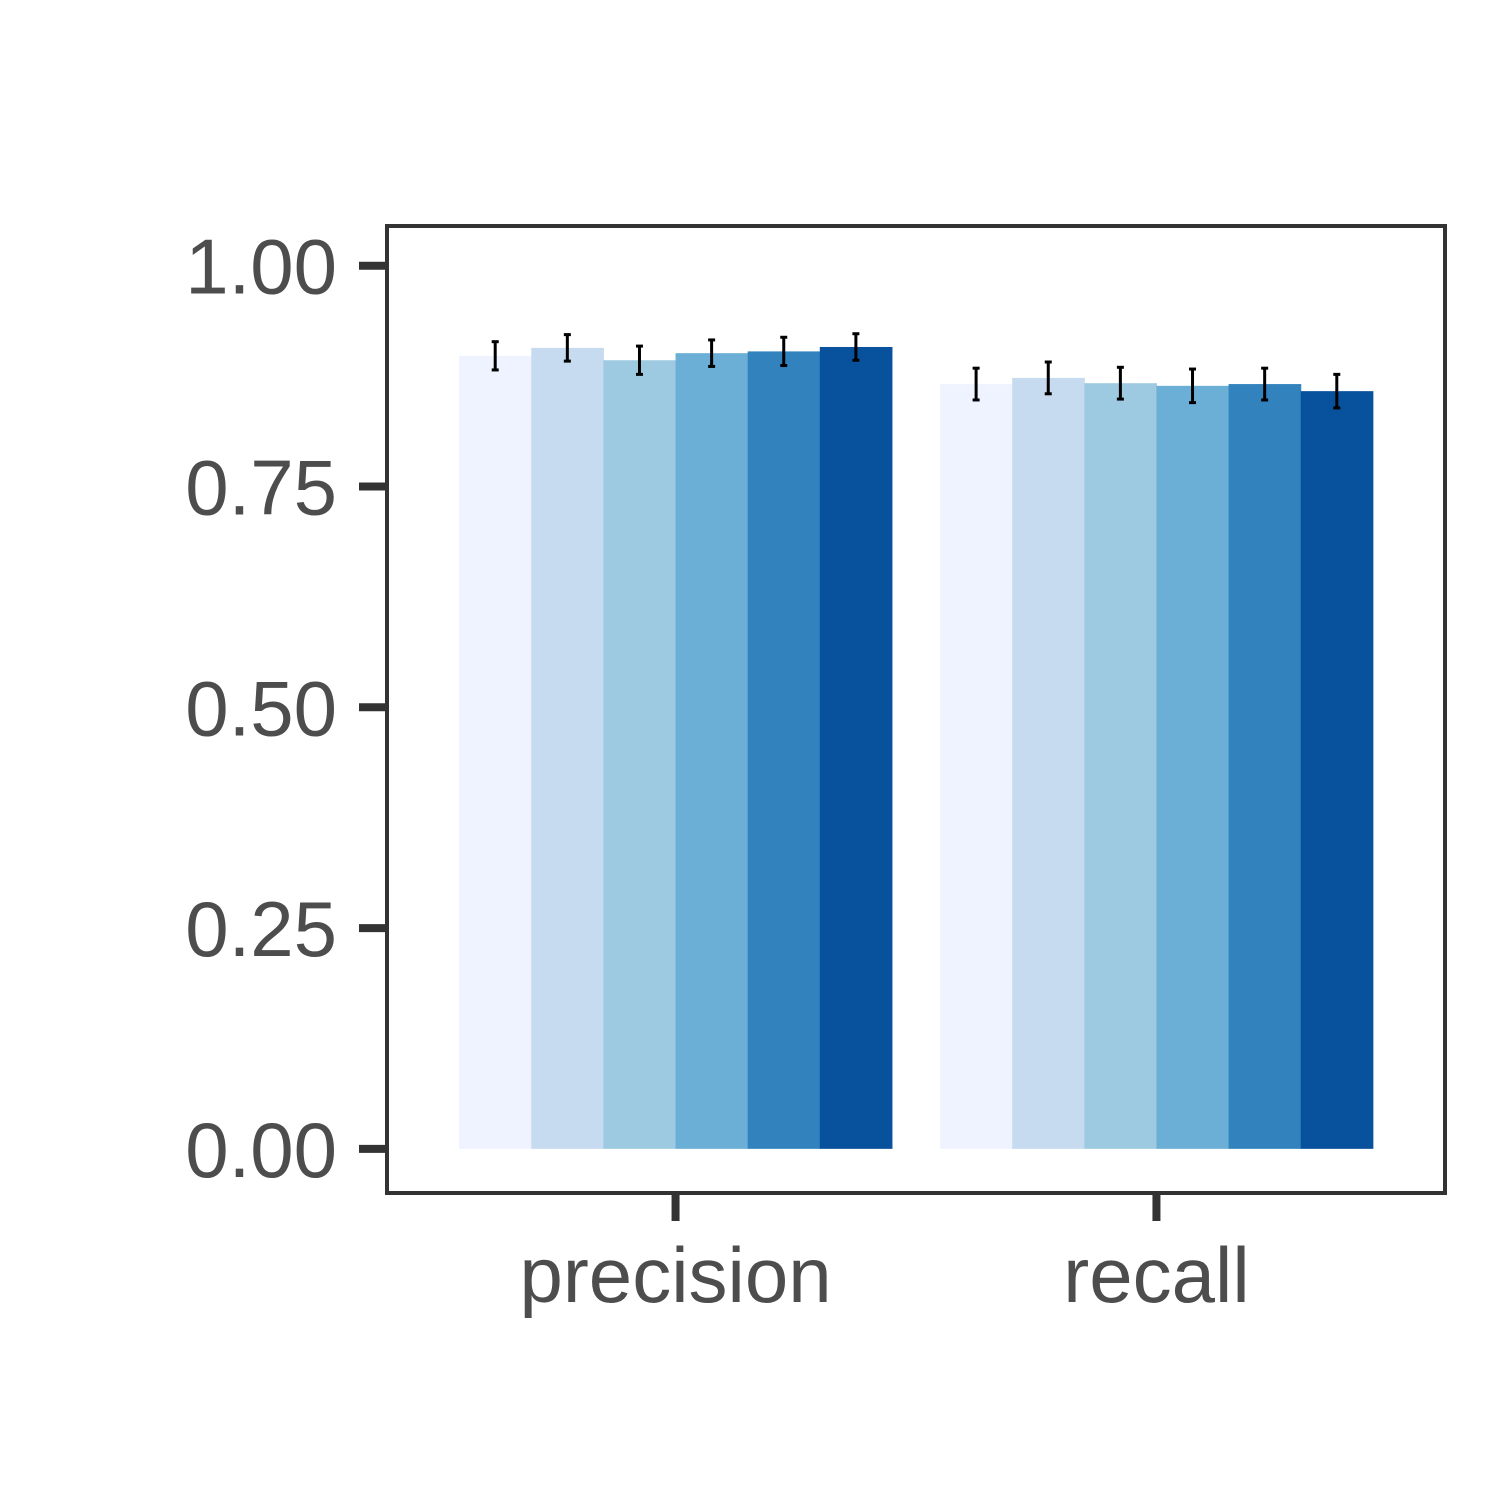 The height and width of the screenshot is (1500, 1500). I want to click on x-tick-label-recall: recall, so click(1156, 1275).